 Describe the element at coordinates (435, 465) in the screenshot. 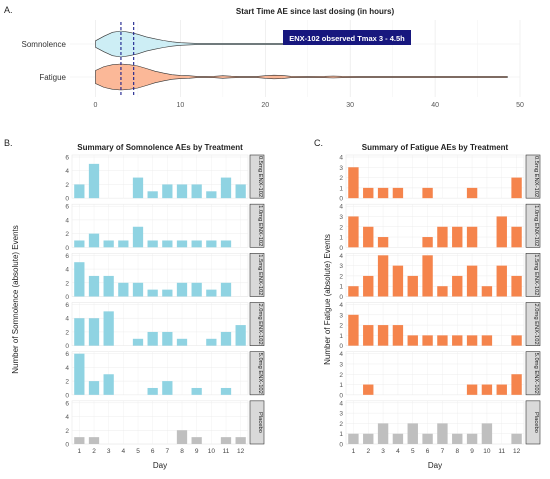

I see `x-axis-label: Day` at that location.